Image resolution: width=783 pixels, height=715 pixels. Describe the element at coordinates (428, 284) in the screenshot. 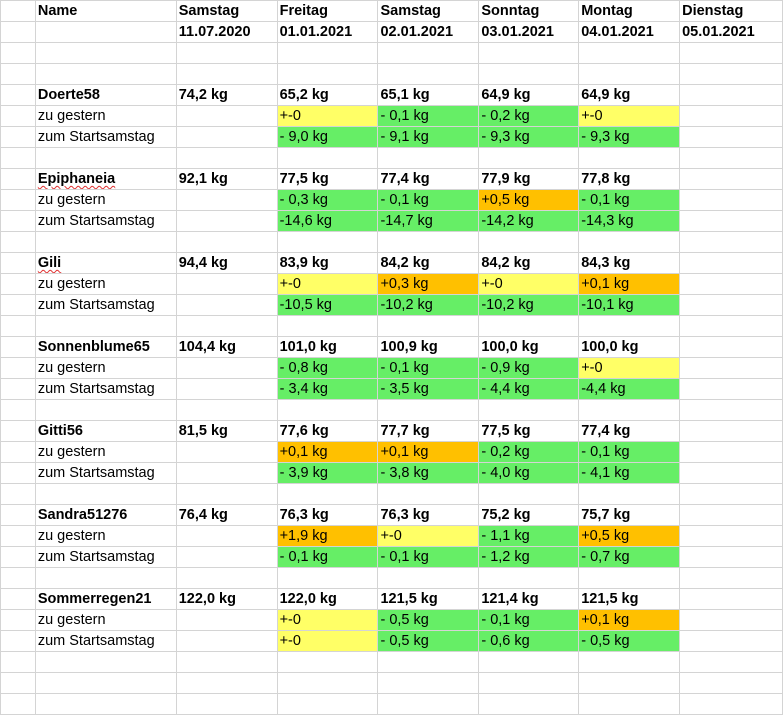

I see `diff-yesterday-cell: +0,3 kg` at that location.